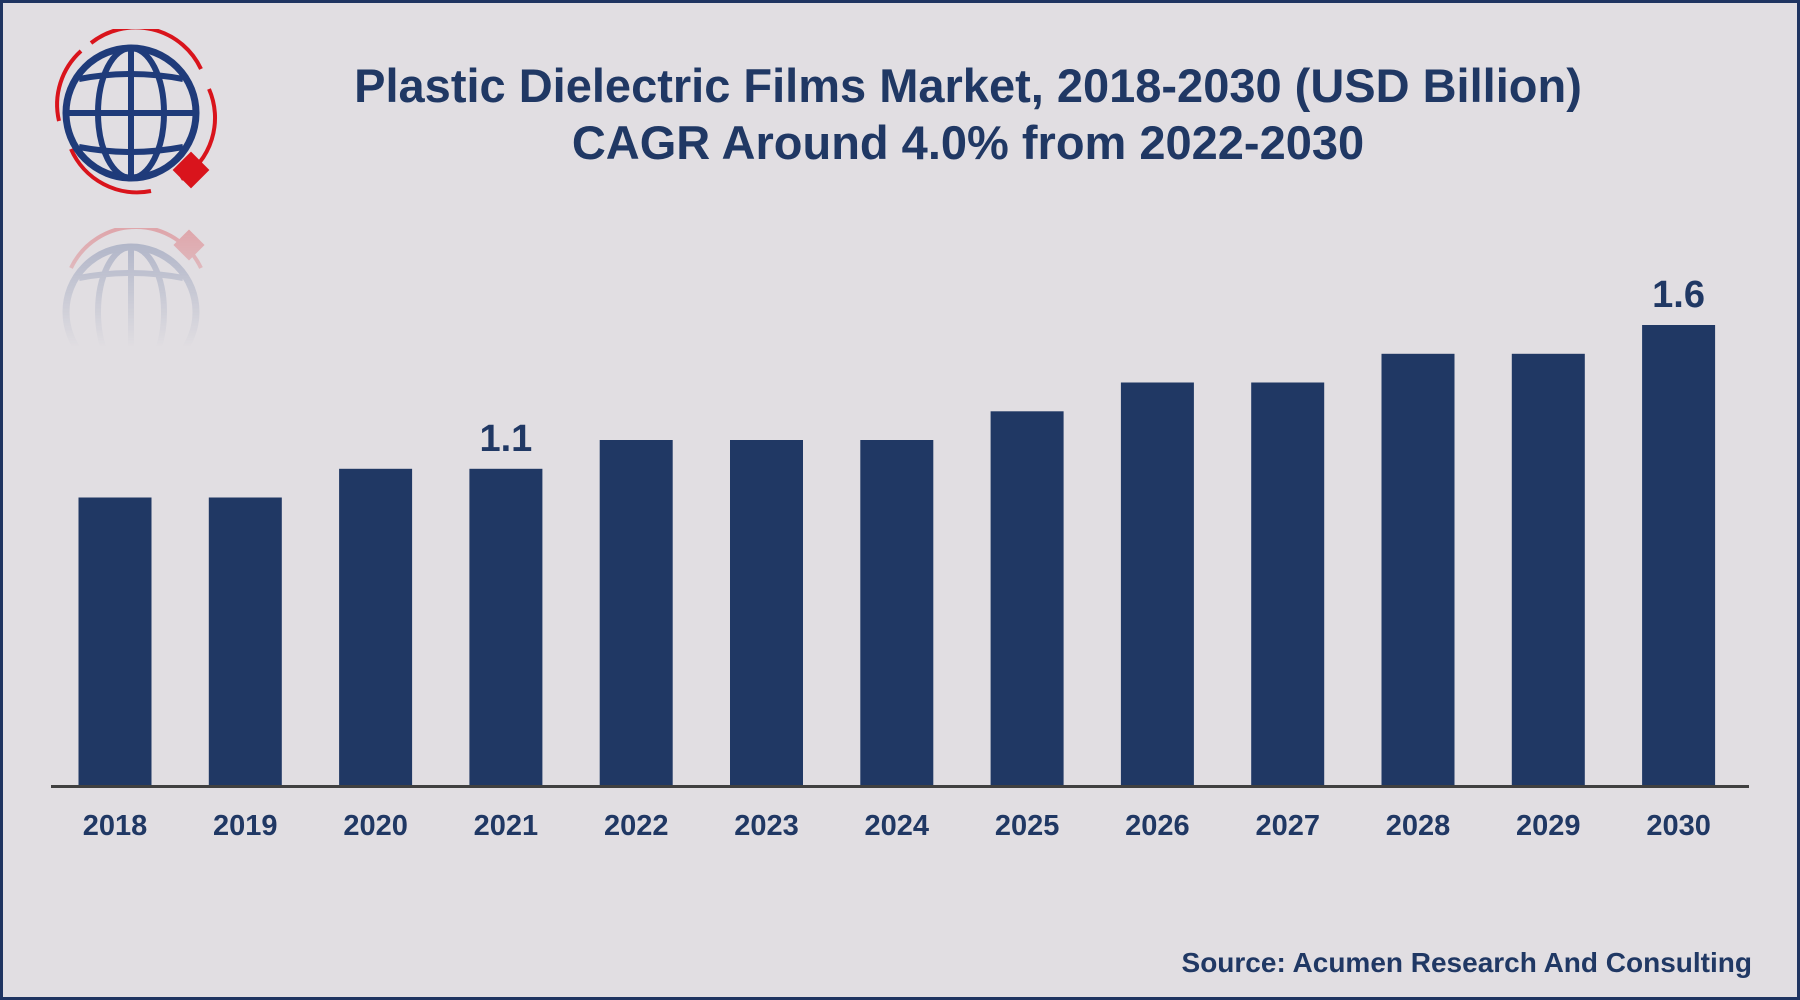 This screenshot has width=1800, height=1000. What do you see at coordinates (115, 641) in the screenshot?
I see `bar-2018` at bounding box center [115, 641].